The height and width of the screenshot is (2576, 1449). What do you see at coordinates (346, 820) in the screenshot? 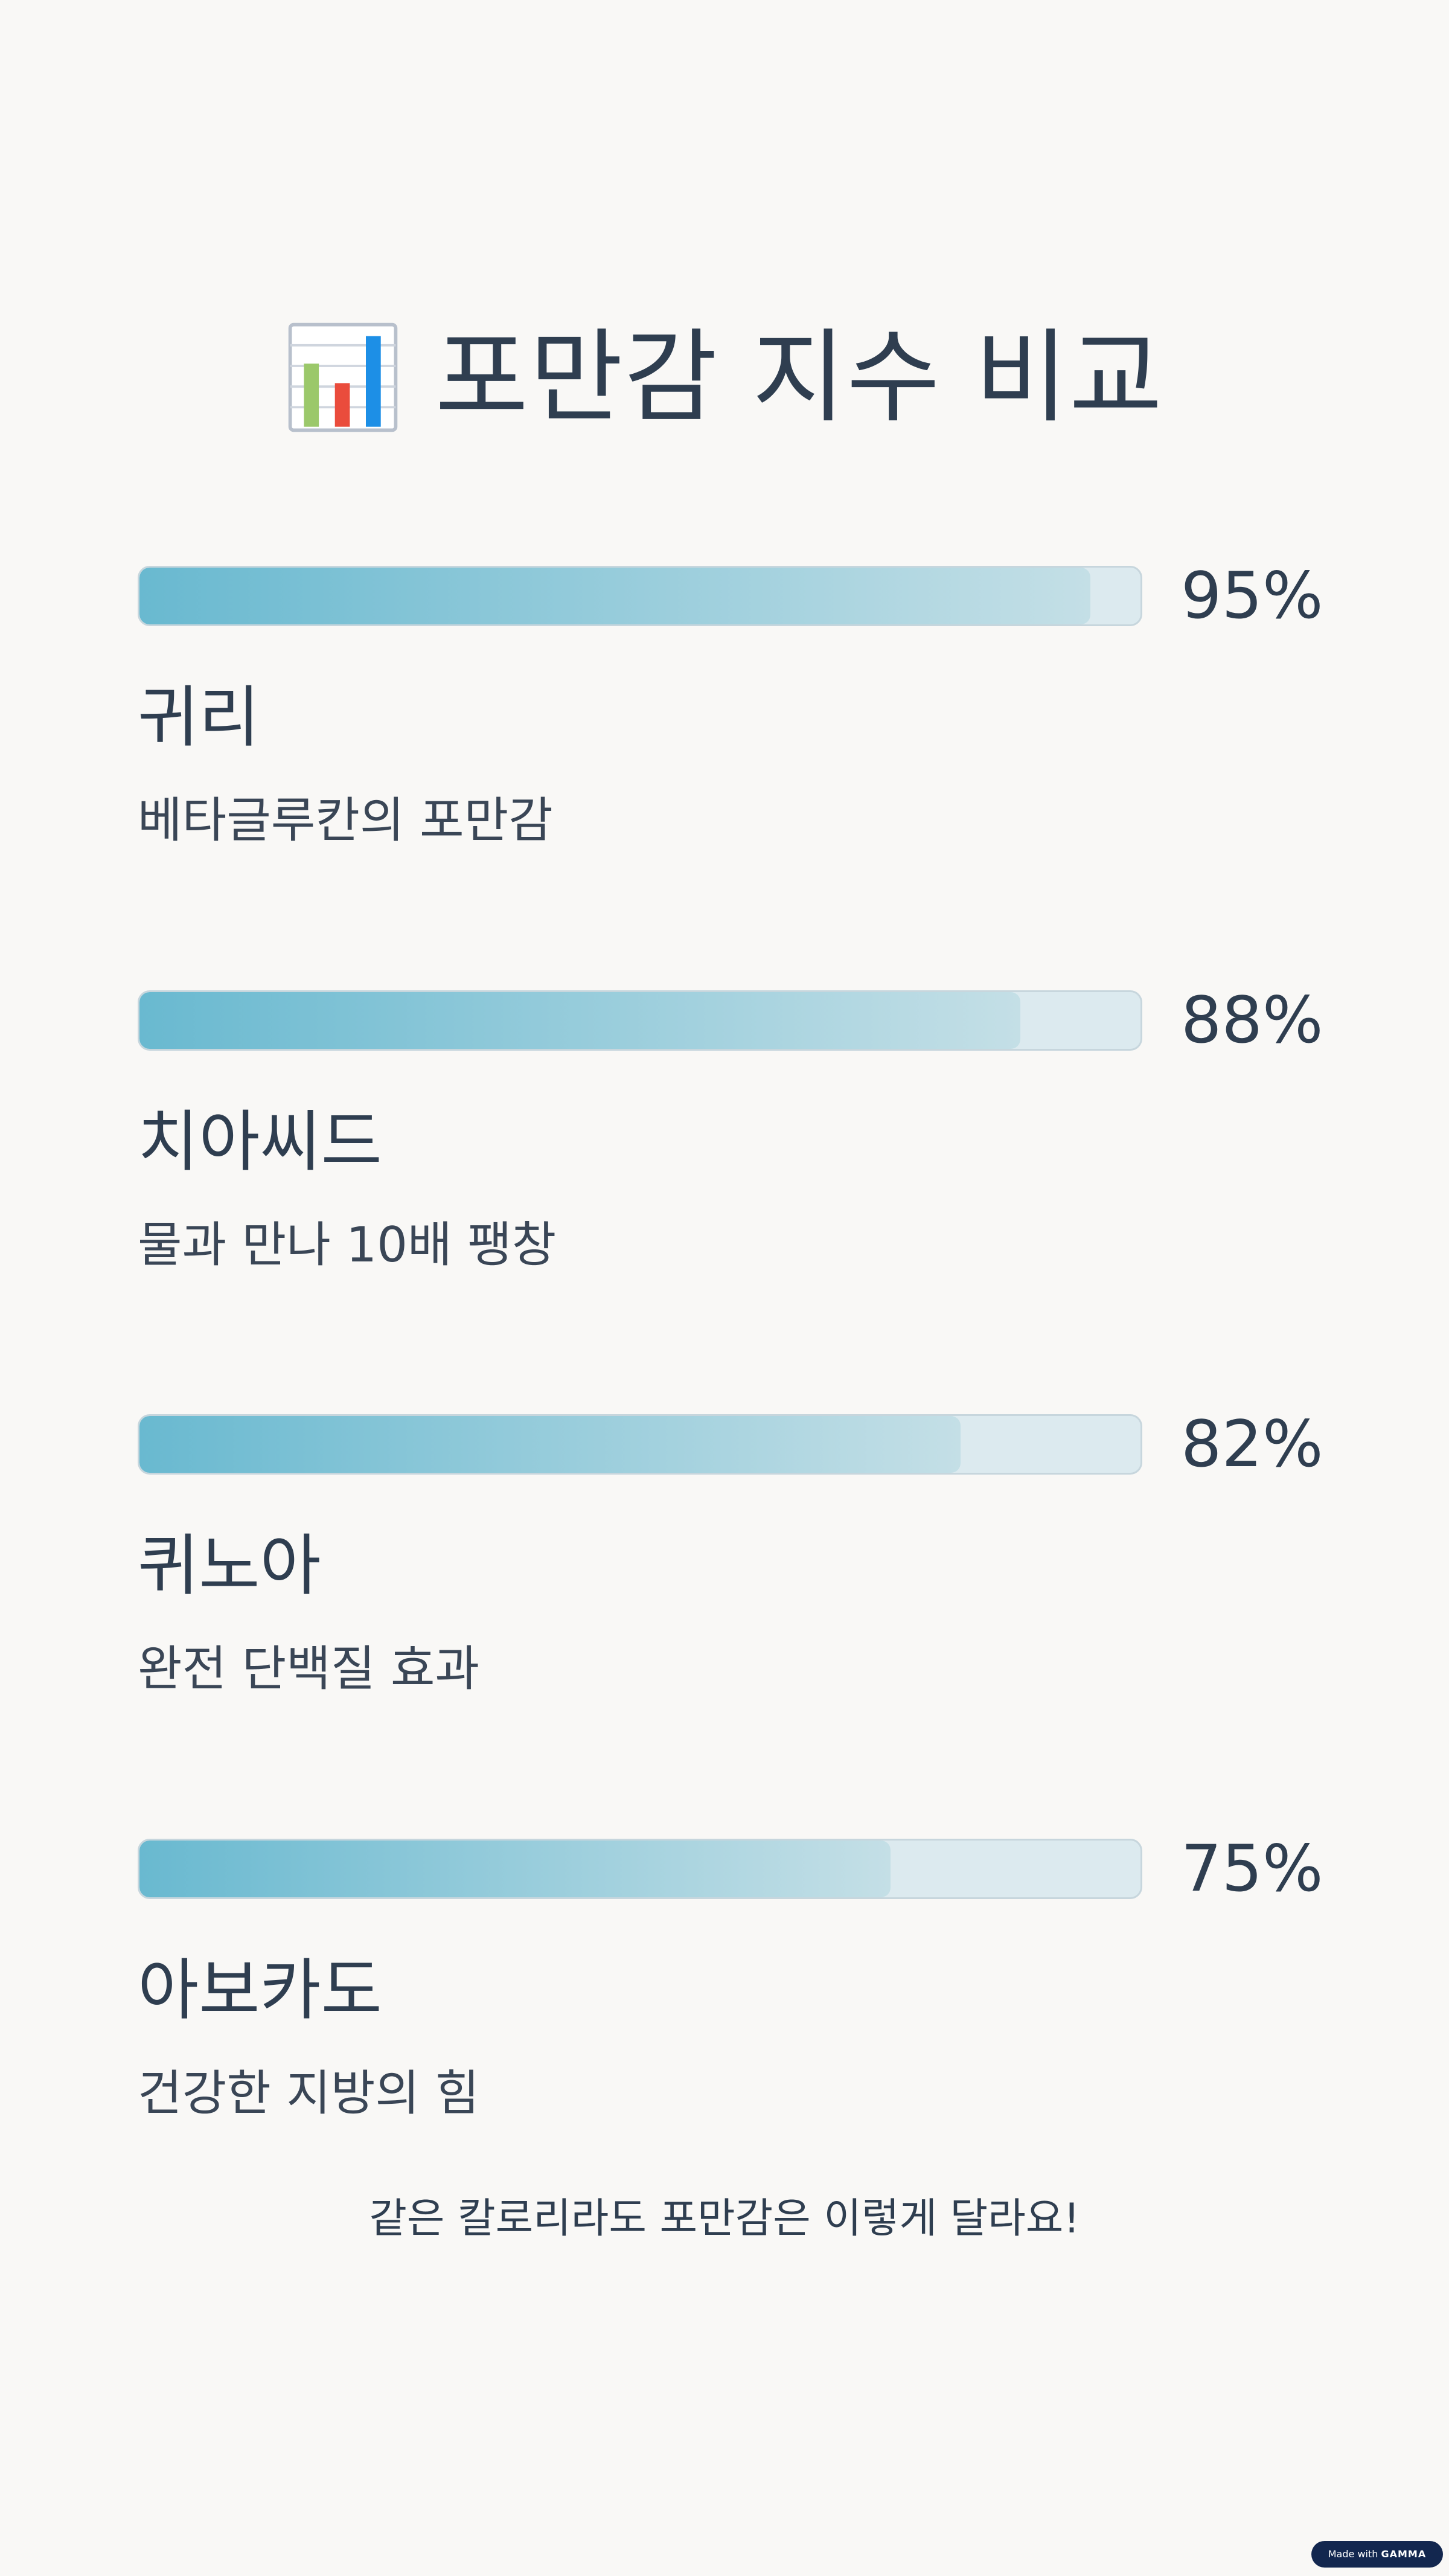
I see `category-description: 베타글루칸의 포만감` at bounding box center [346, 820].